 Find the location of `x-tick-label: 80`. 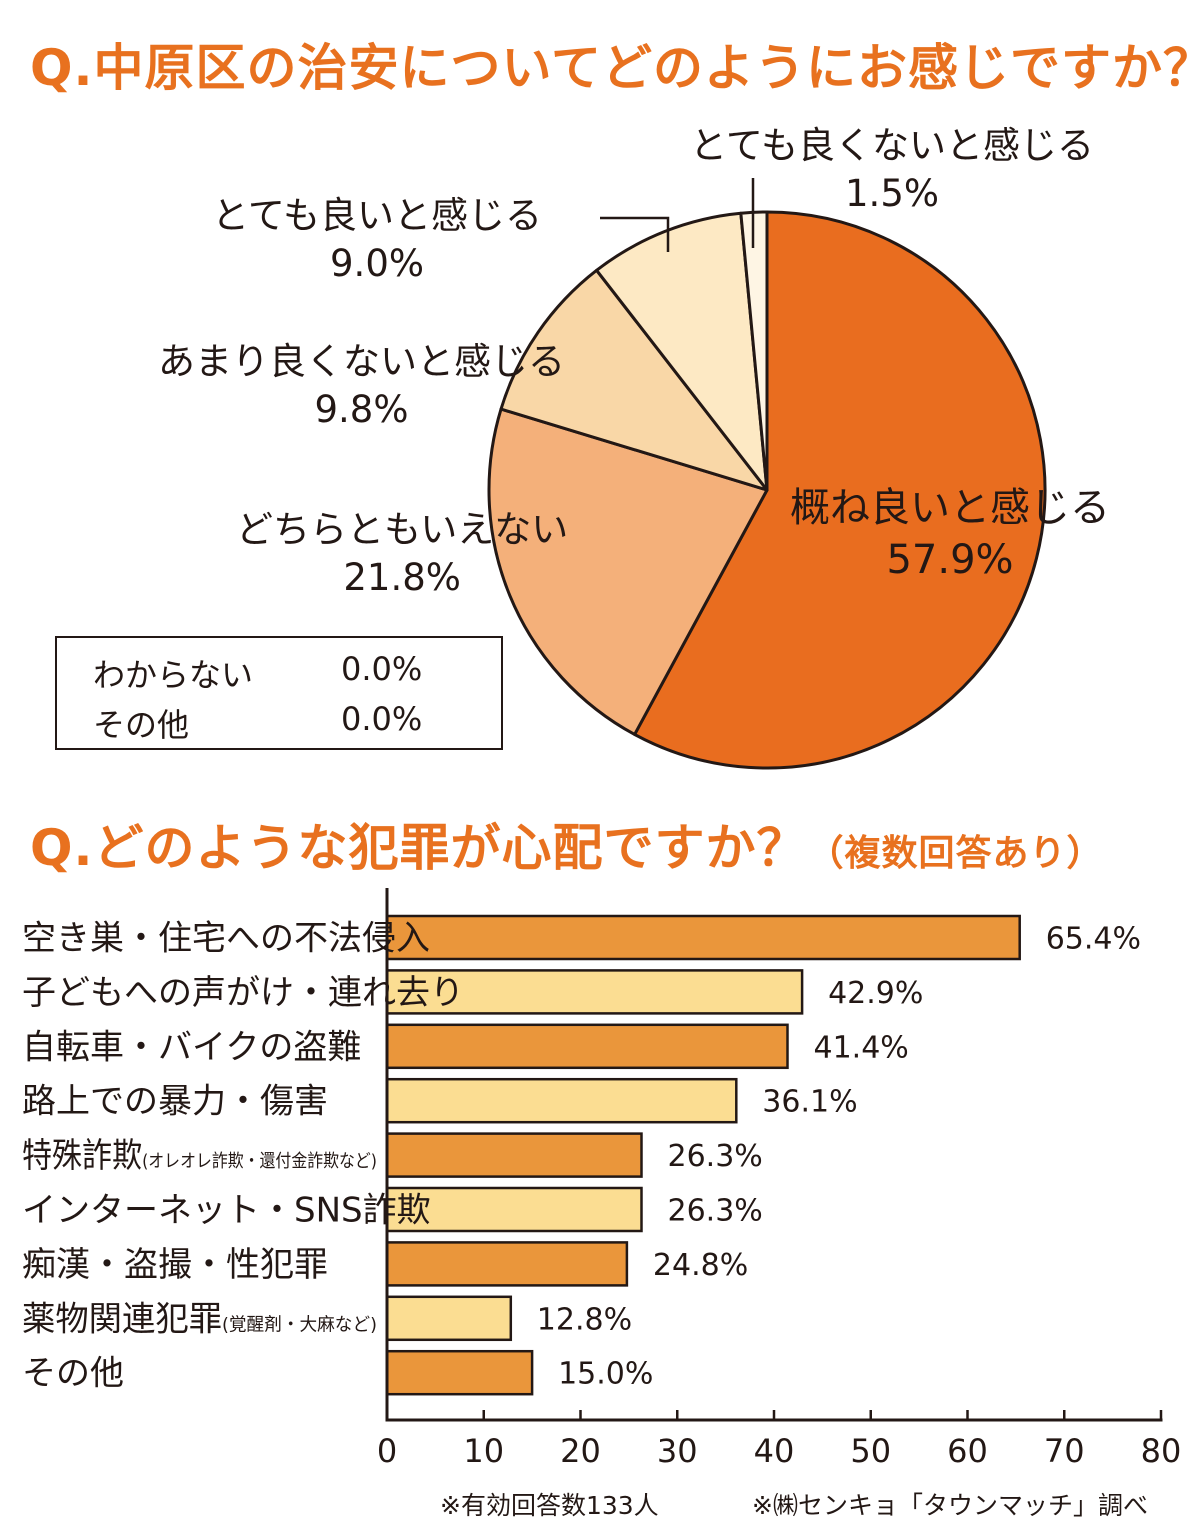

x-tick-label: 80 is located at coordinates (1161, 1451).